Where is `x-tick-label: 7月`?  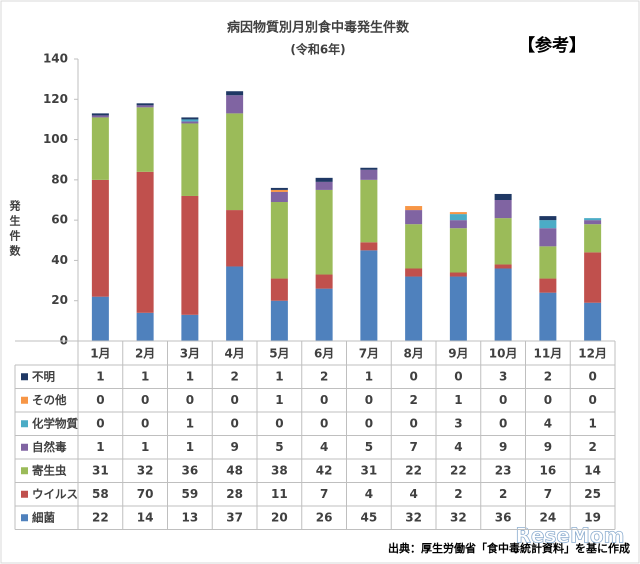 x-tick-label: 7月 is located at coordinates (369, 354).